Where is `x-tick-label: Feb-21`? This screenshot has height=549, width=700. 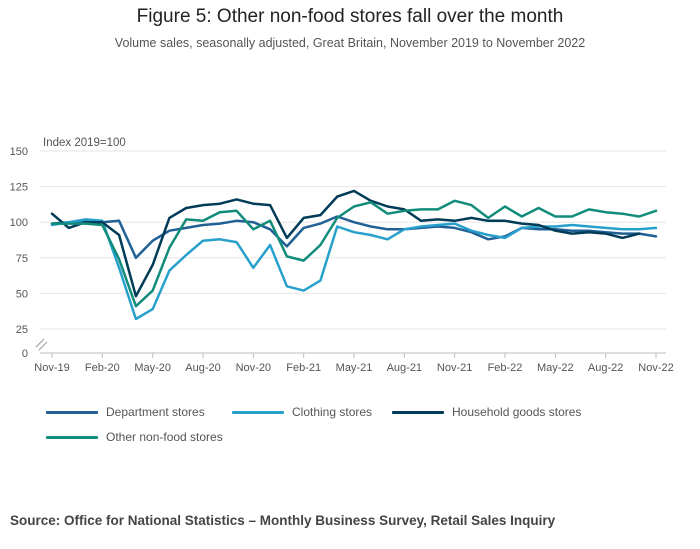 x-tick-label: Feb-21 is located at coordinates (303, 368).